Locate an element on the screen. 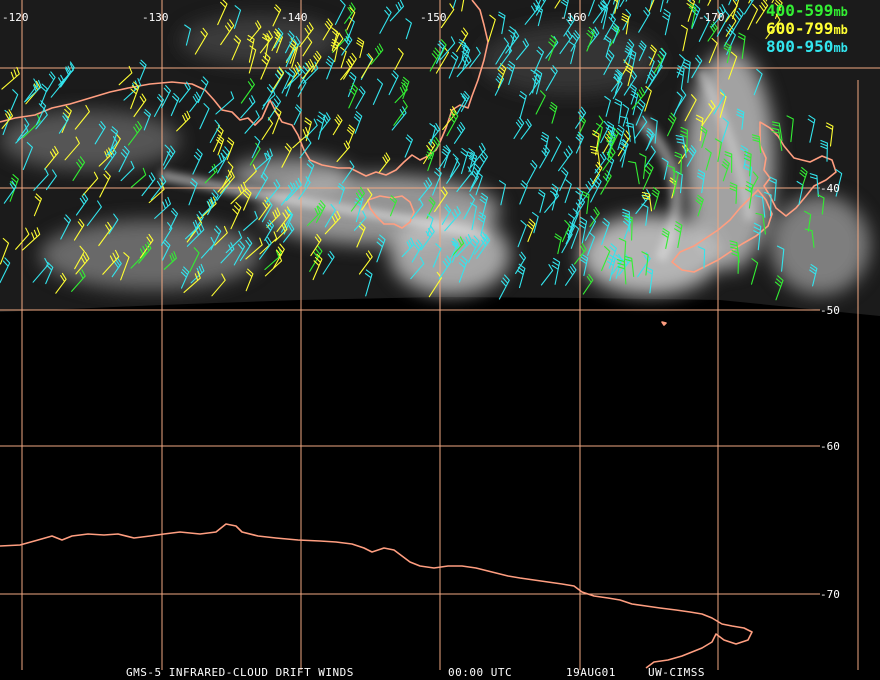  legend-entry-600-799: 600-799mb is located at coordinates (807, 28).